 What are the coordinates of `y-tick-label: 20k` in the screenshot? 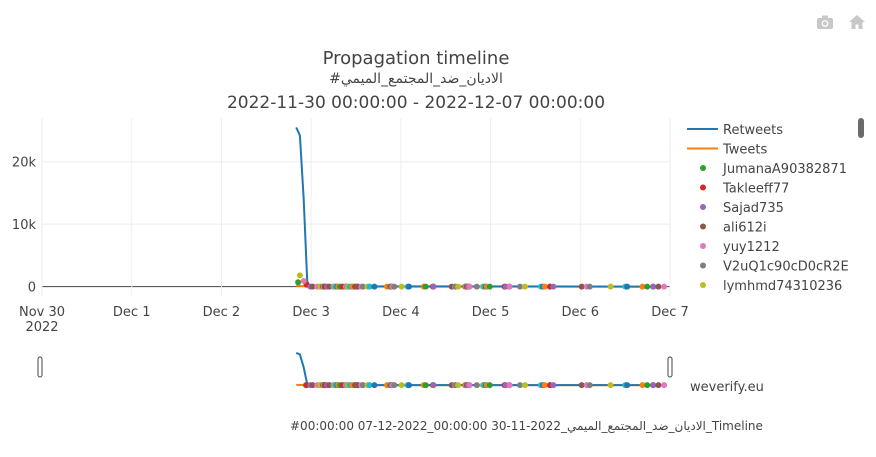 It's located at (24, 163).